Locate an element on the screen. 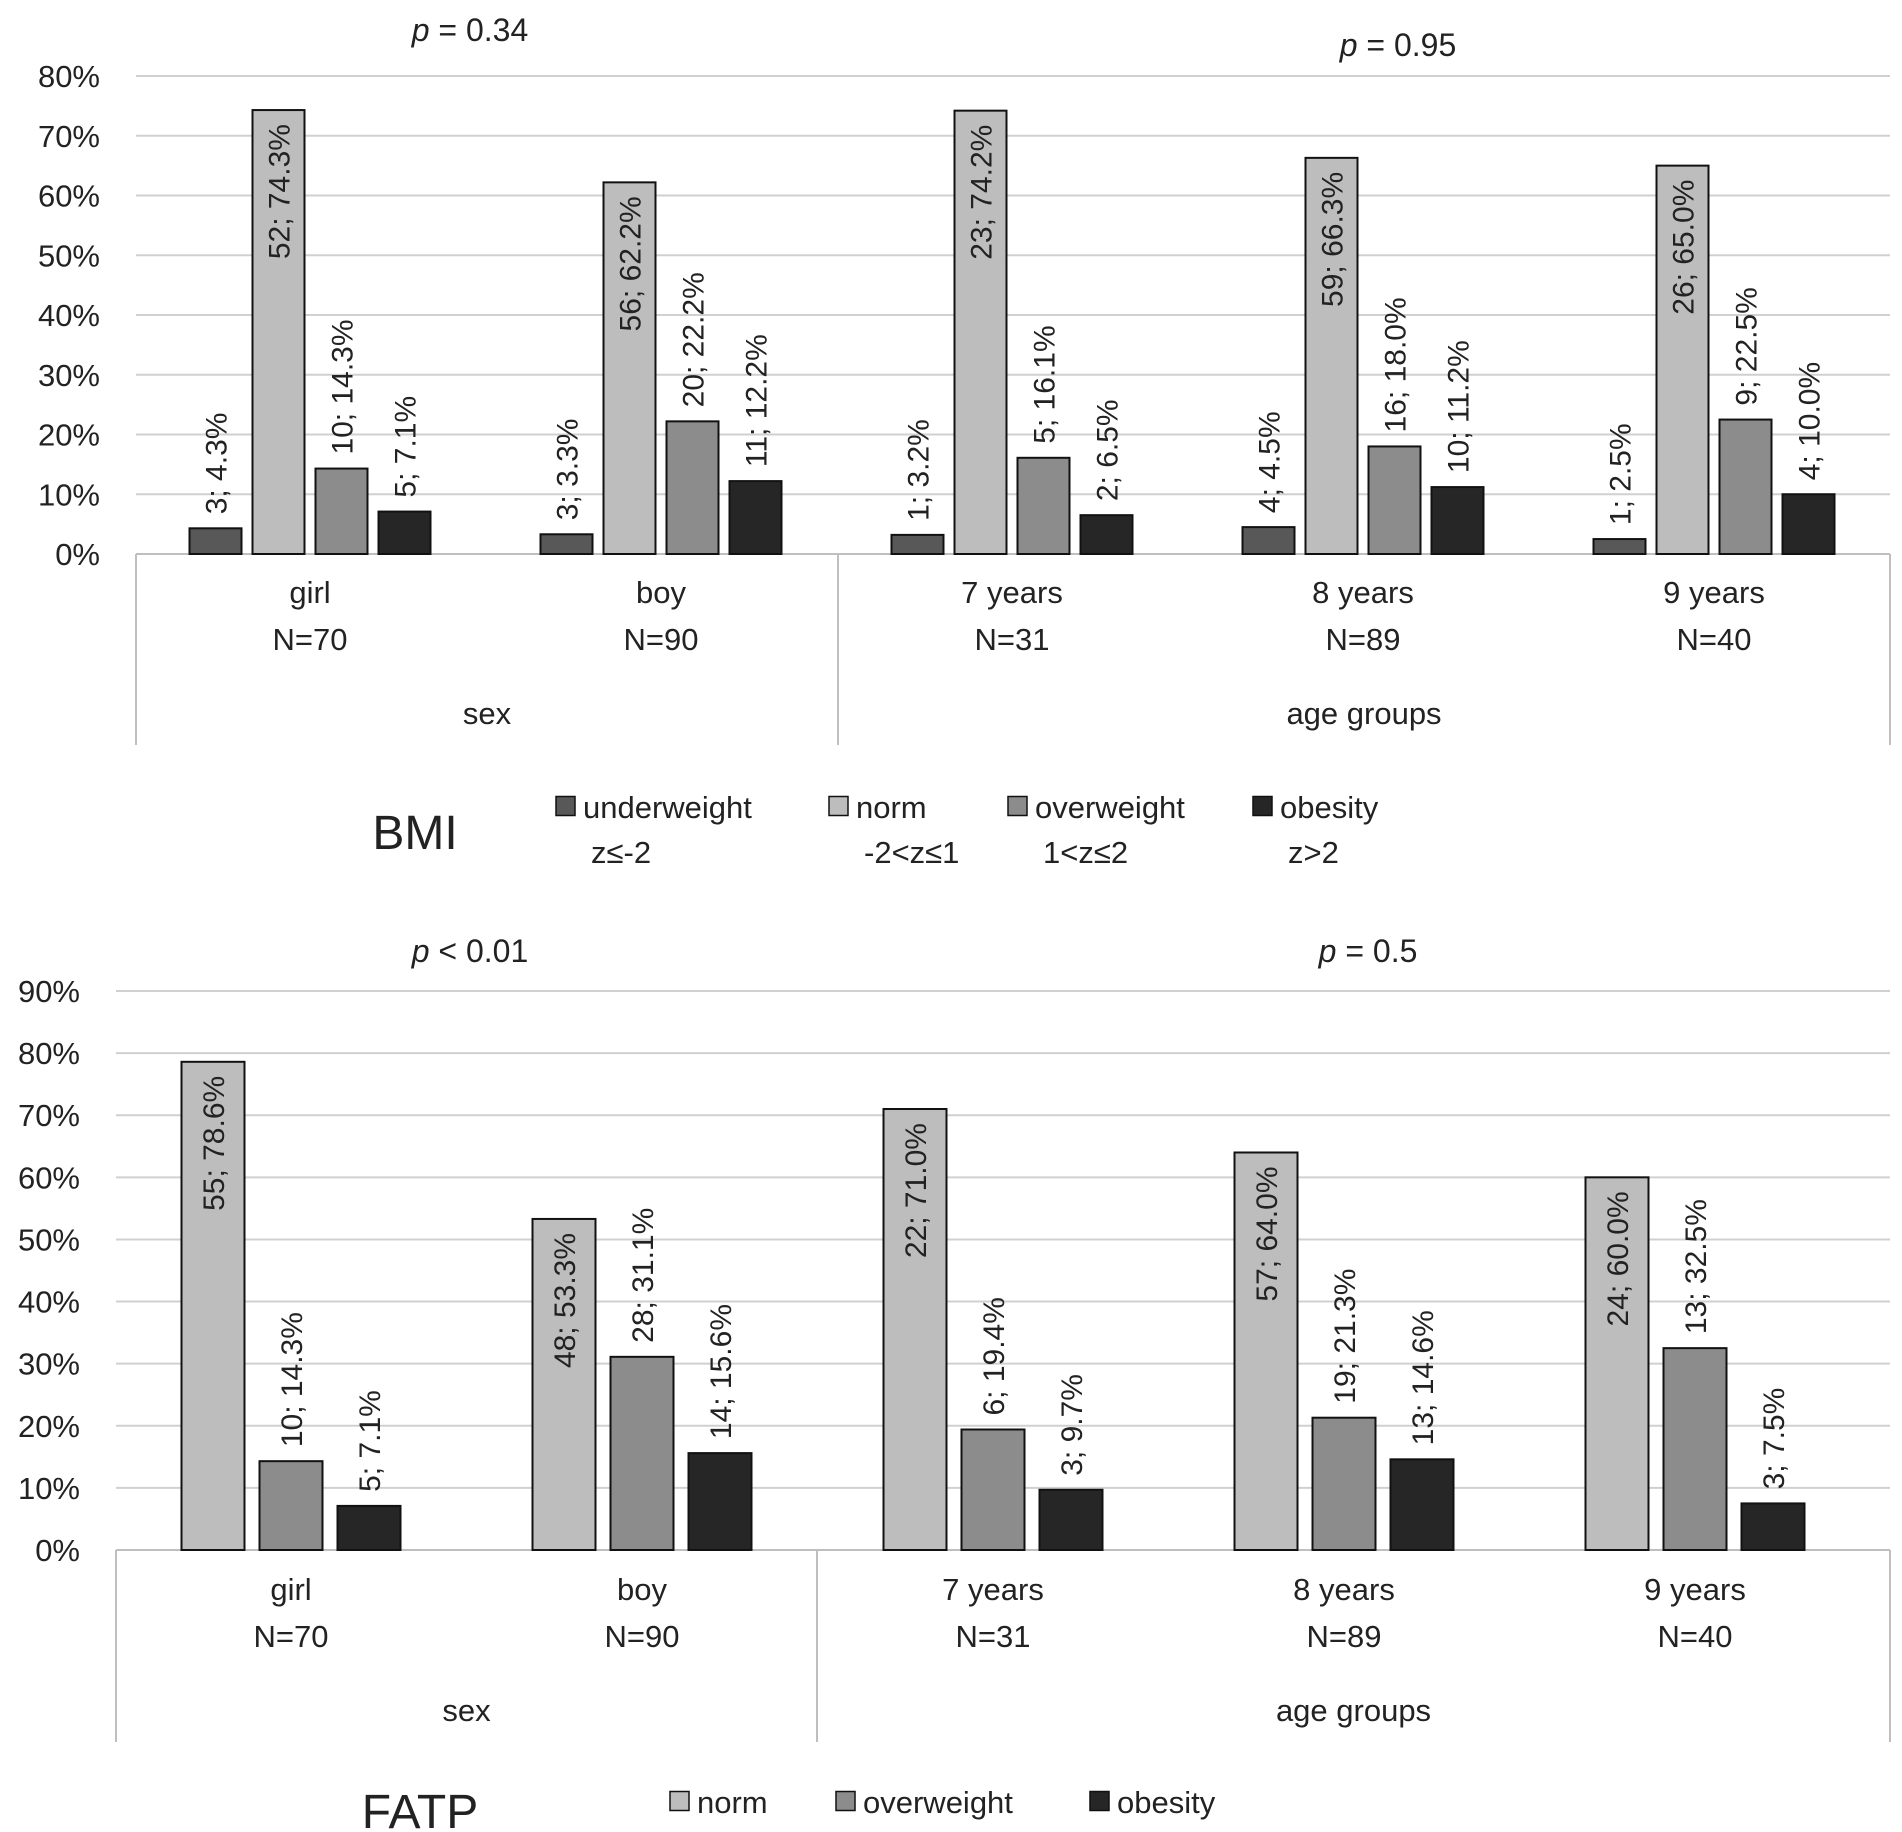 Image resolution: width=1902 pixels, height=1832 pixels. category-label: 8 years is located at coordinates (1344, 1589).